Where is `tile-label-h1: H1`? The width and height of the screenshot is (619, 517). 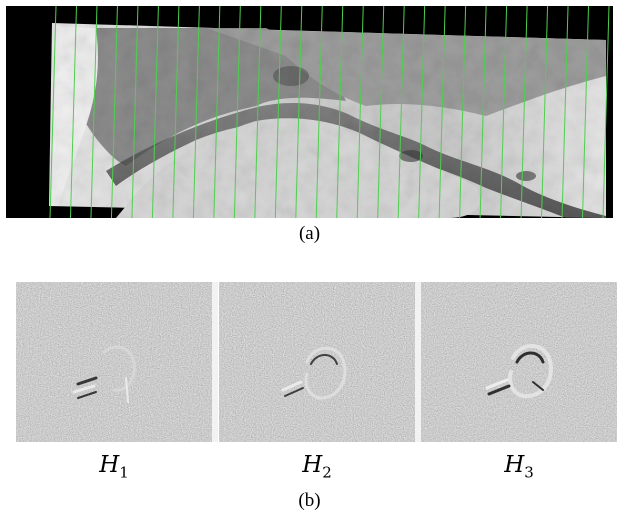
tile-label-h1: H1 is located at coordinates (114, 467).